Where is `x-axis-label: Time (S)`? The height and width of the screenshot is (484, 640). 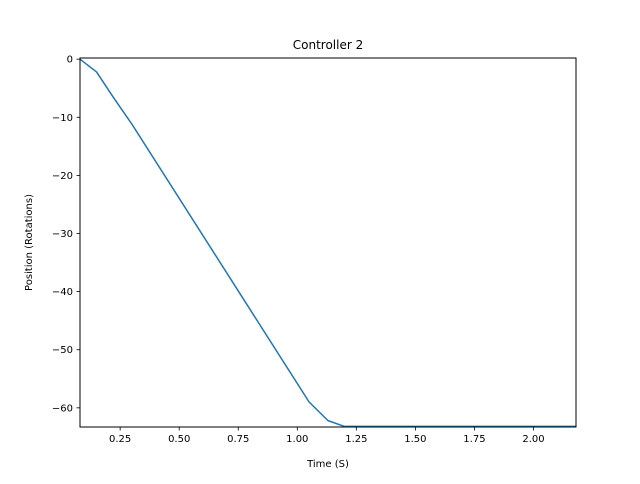
x-axis-label: Time (S) is located at coordinates (327, 464).